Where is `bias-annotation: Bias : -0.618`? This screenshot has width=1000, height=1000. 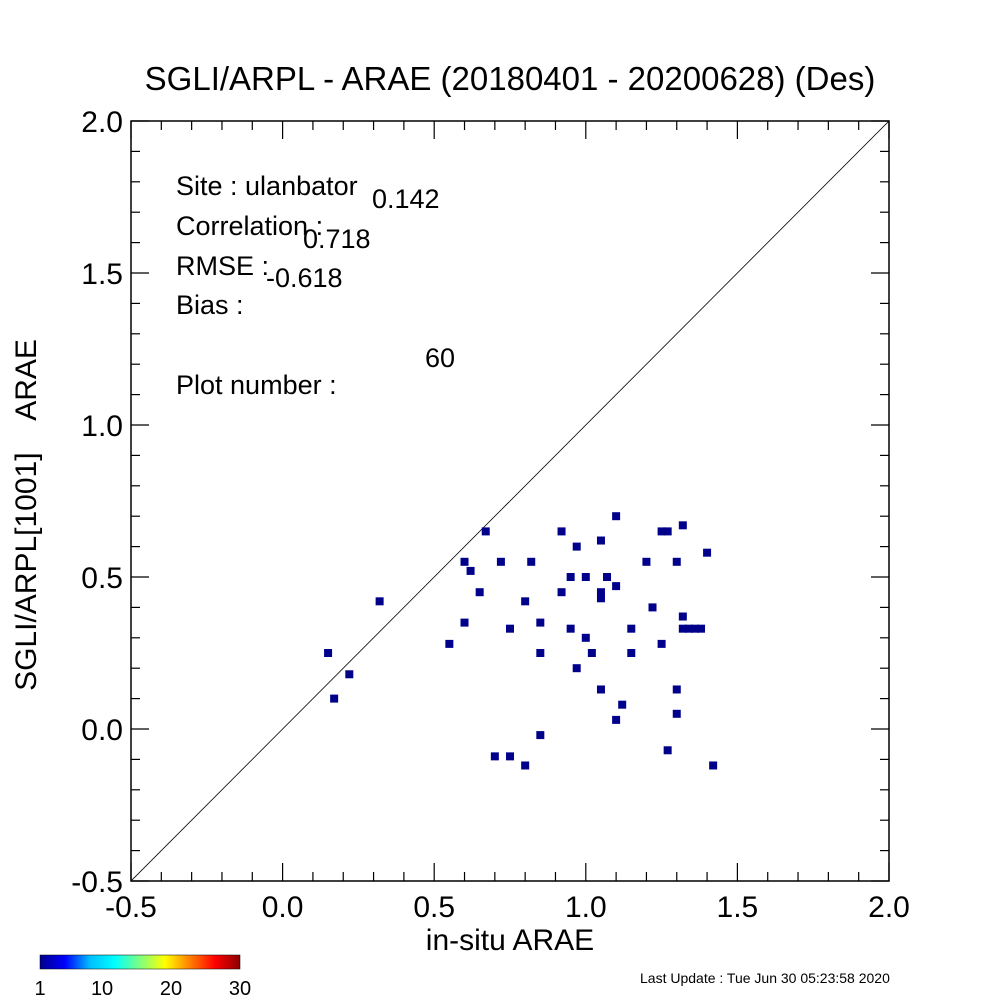
bias-annotation: Bias : -0.618 is located at coordinates (252, 305).